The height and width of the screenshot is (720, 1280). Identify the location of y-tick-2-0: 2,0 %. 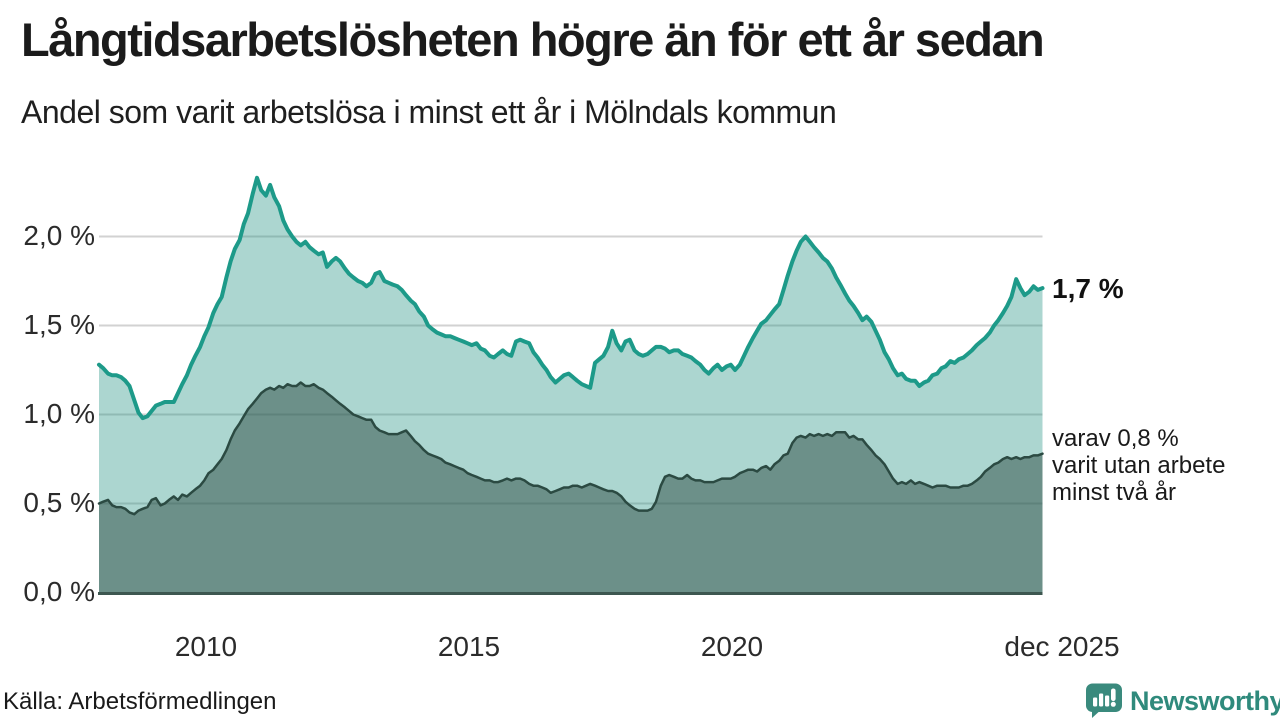
(59, 235).